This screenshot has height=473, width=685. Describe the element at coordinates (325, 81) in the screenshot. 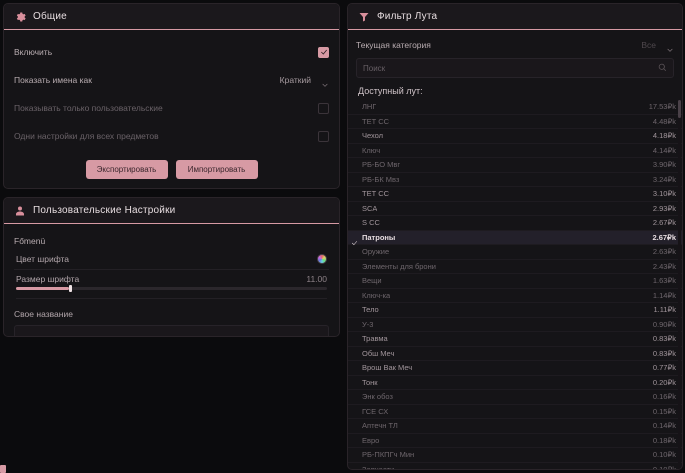

I see `chevron-down-icon` at that location.